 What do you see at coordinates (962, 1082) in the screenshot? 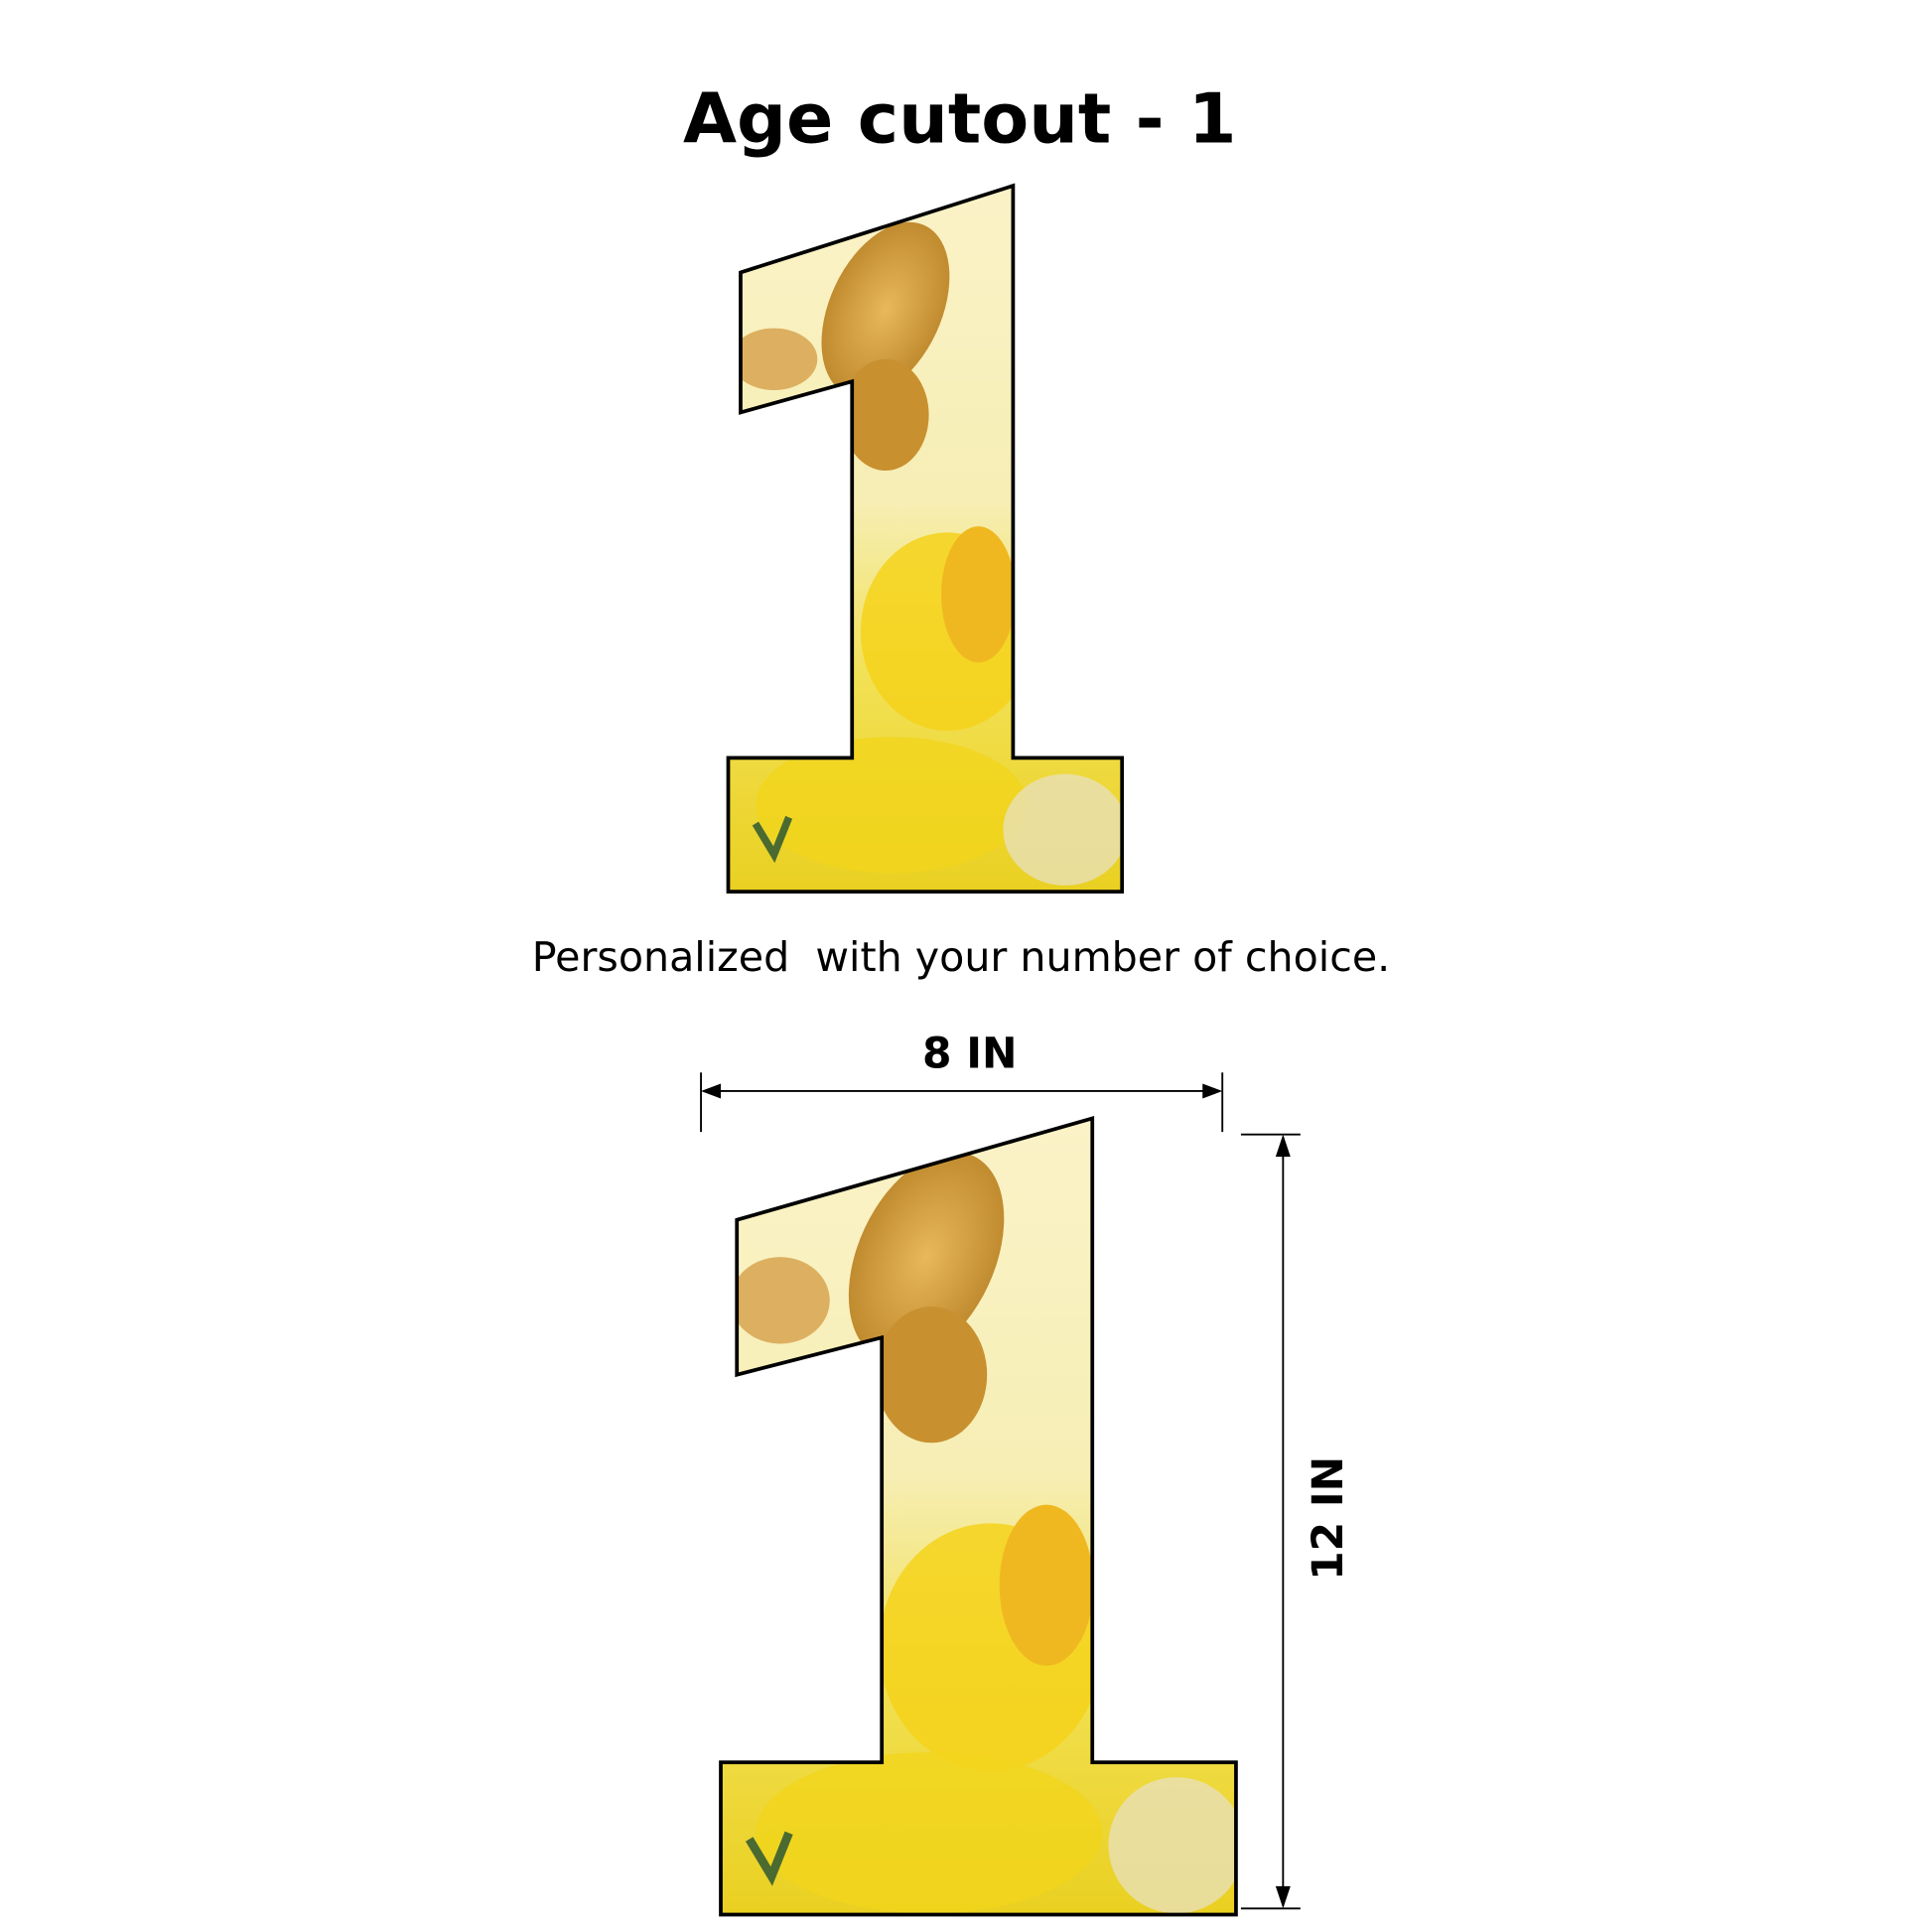
I see `width-dimension: 8 IN` at bounding box center [962, 1082].